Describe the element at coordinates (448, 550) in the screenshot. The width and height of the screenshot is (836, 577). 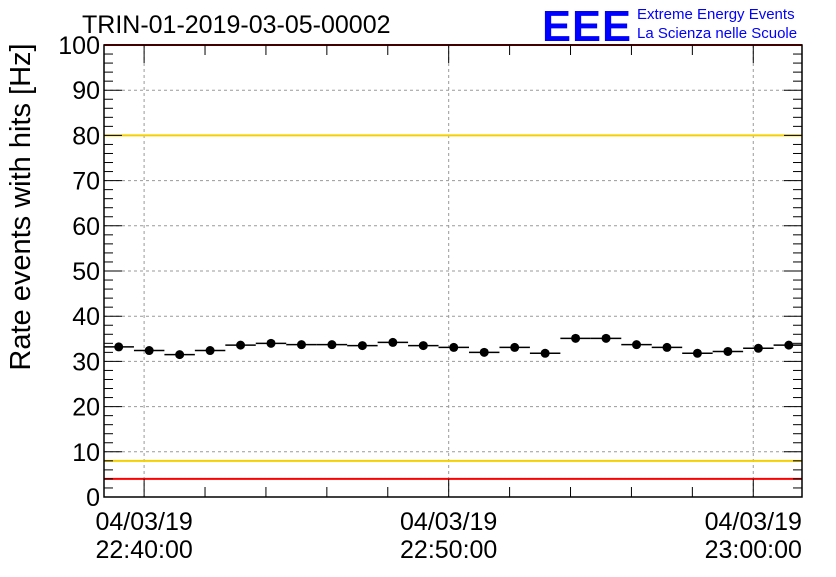
I see `x-tick-time-label: 22:50:00` at that location.